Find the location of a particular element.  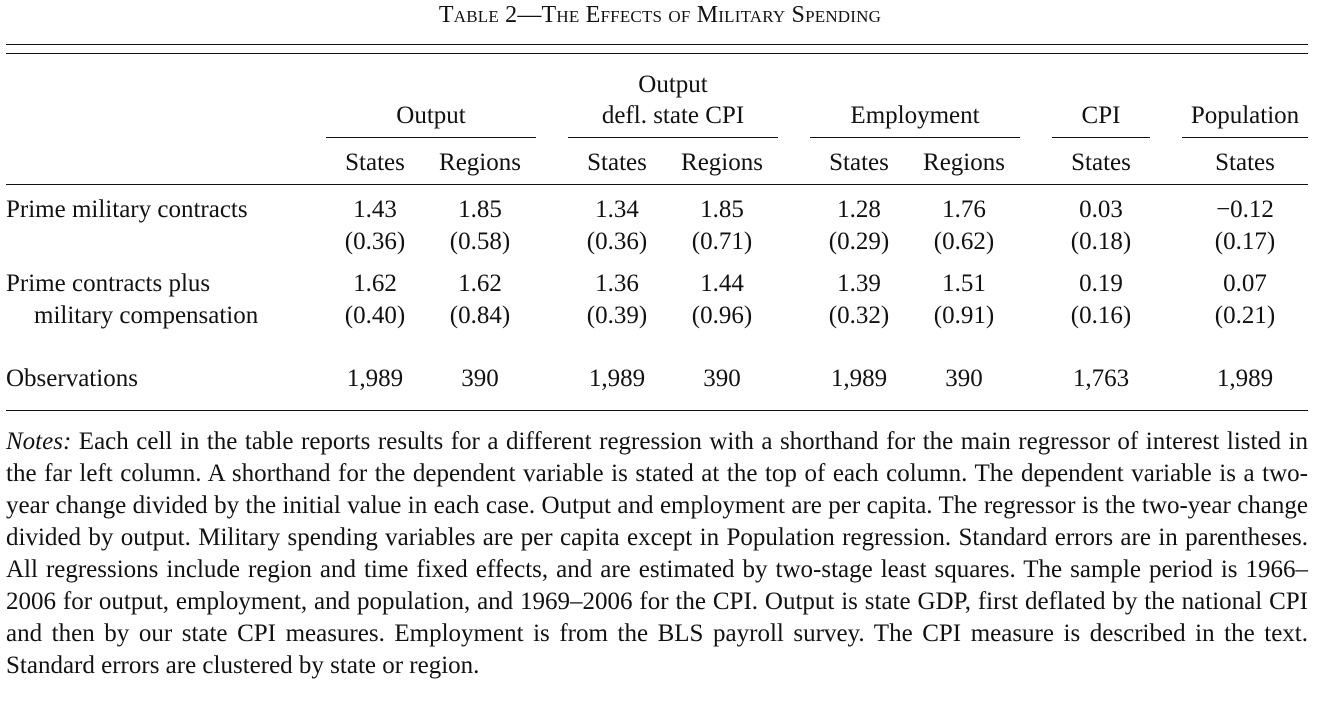

group-header-cpi: CPI is located at coordinates (1101, 115).